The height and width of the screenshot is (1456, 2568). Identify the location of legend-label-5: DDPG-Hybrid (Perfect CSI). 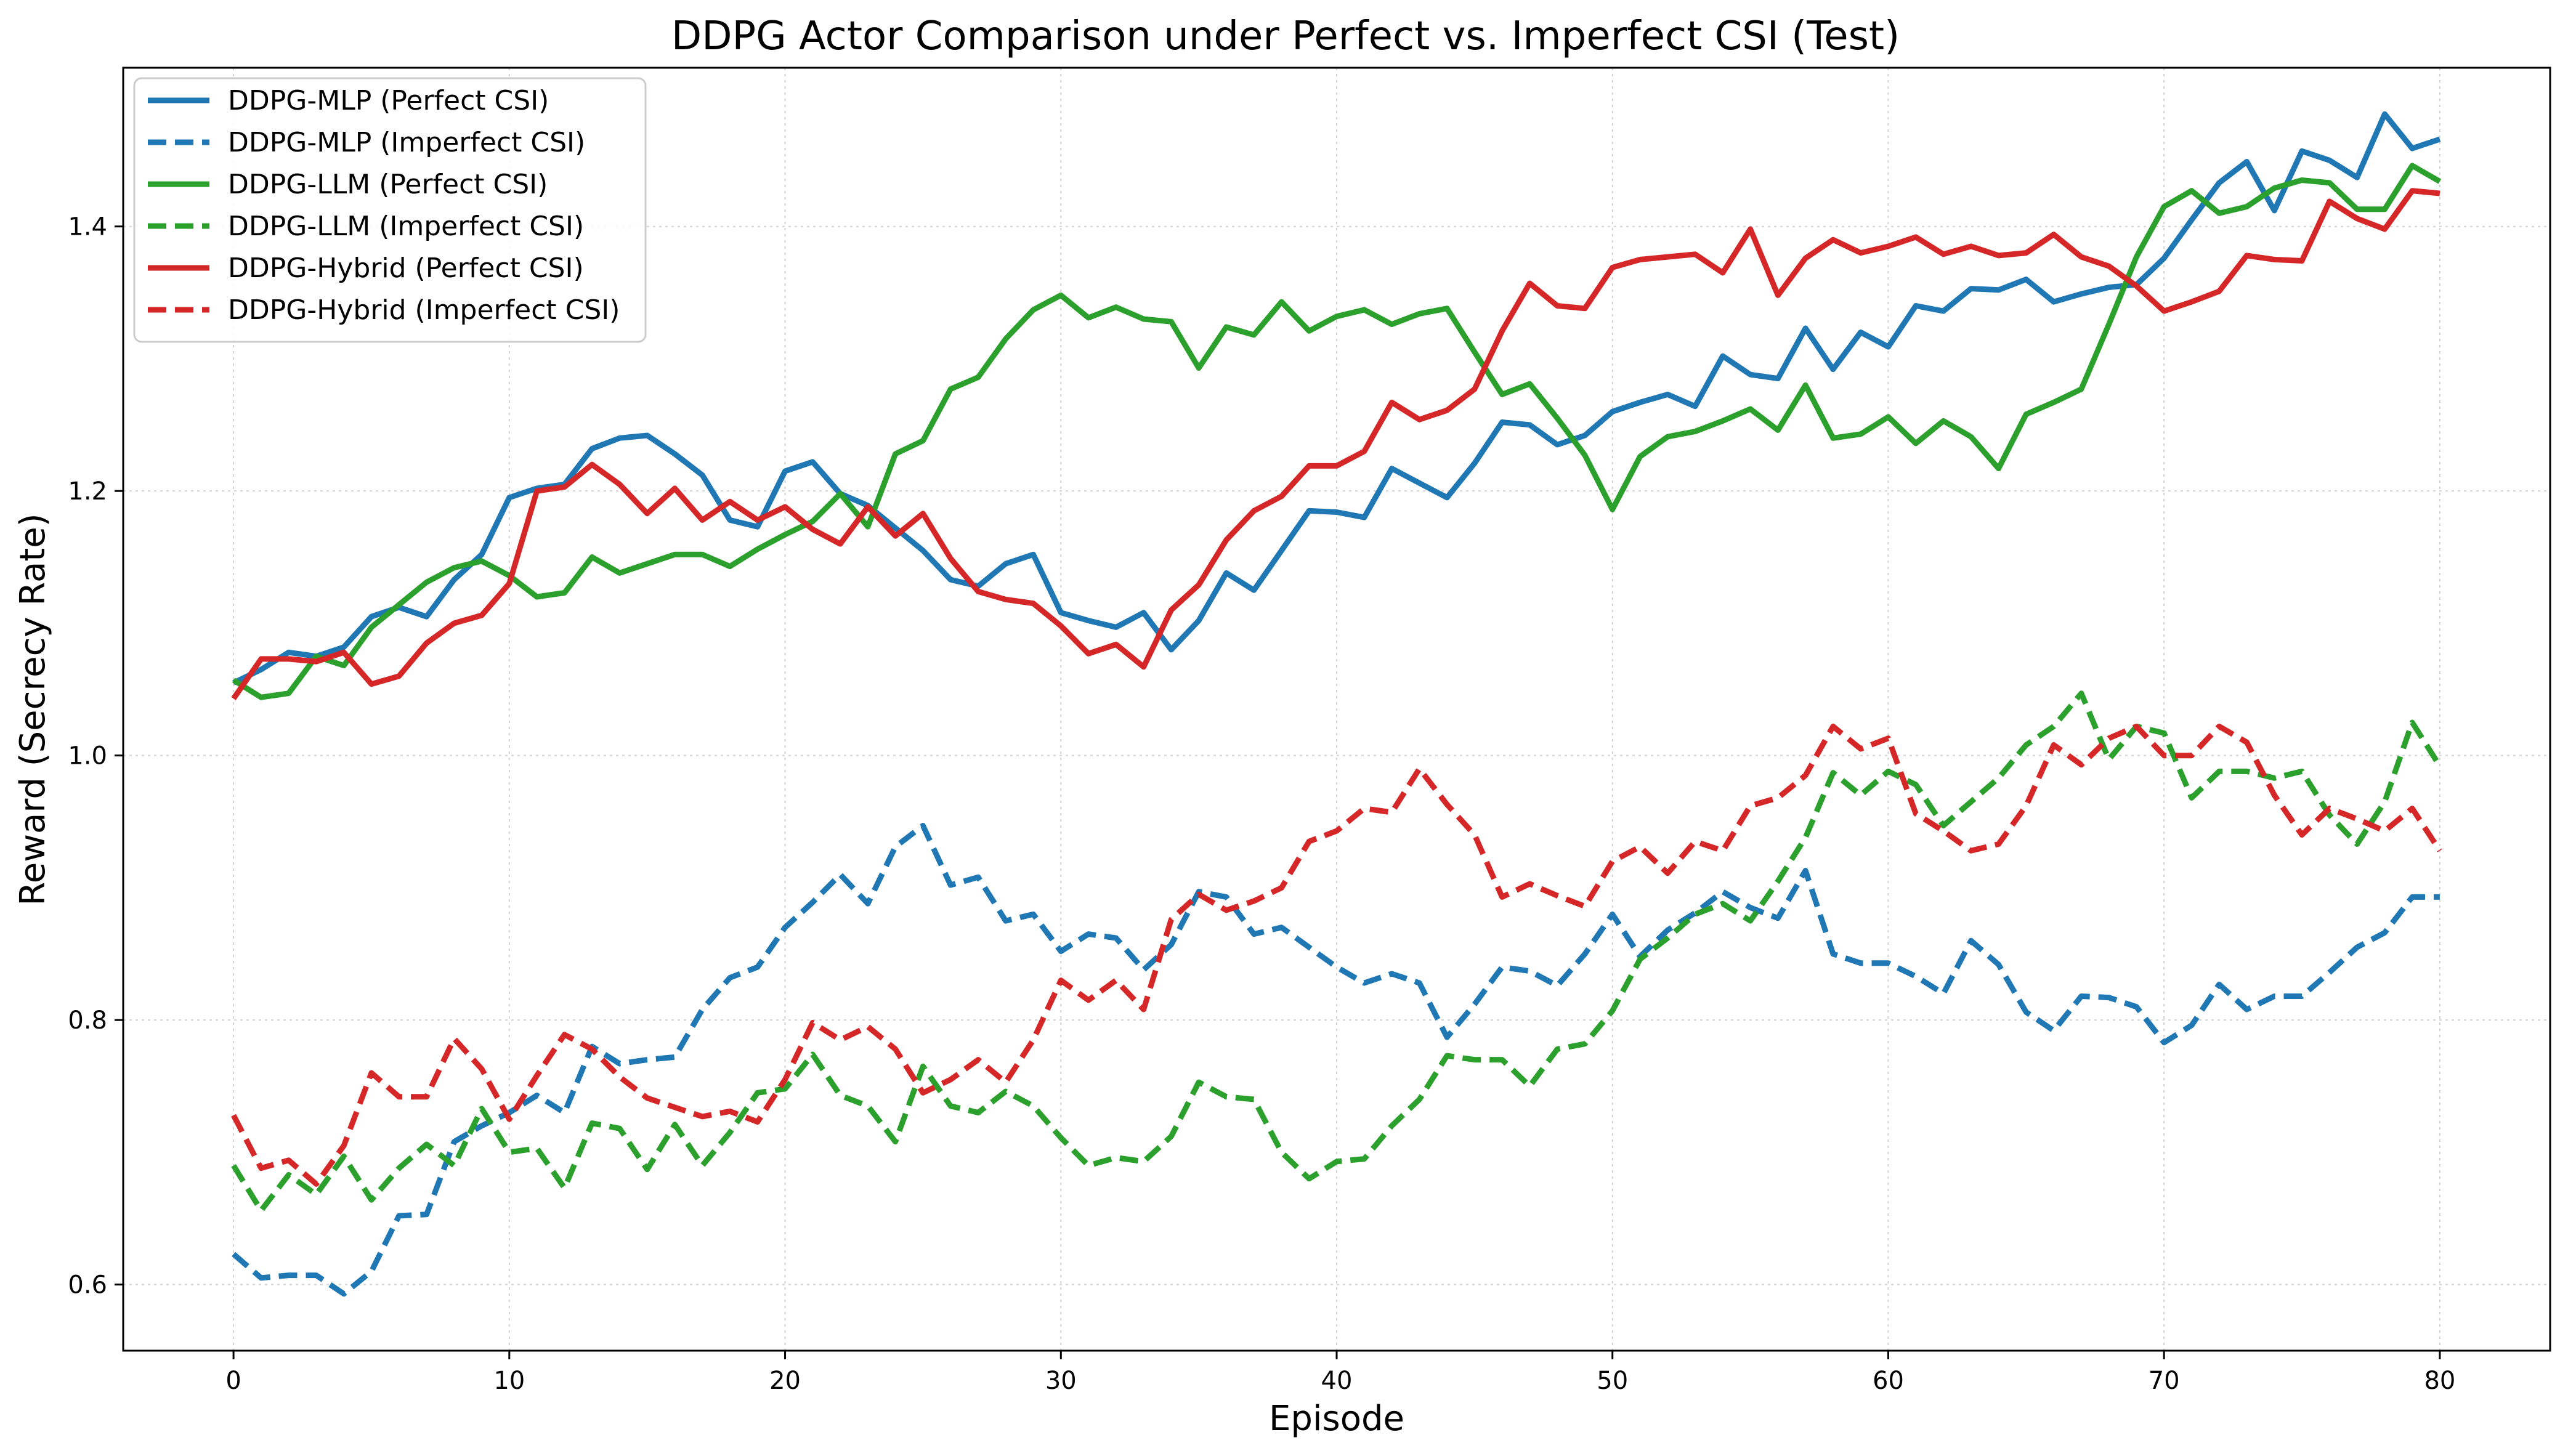
(406, 269).